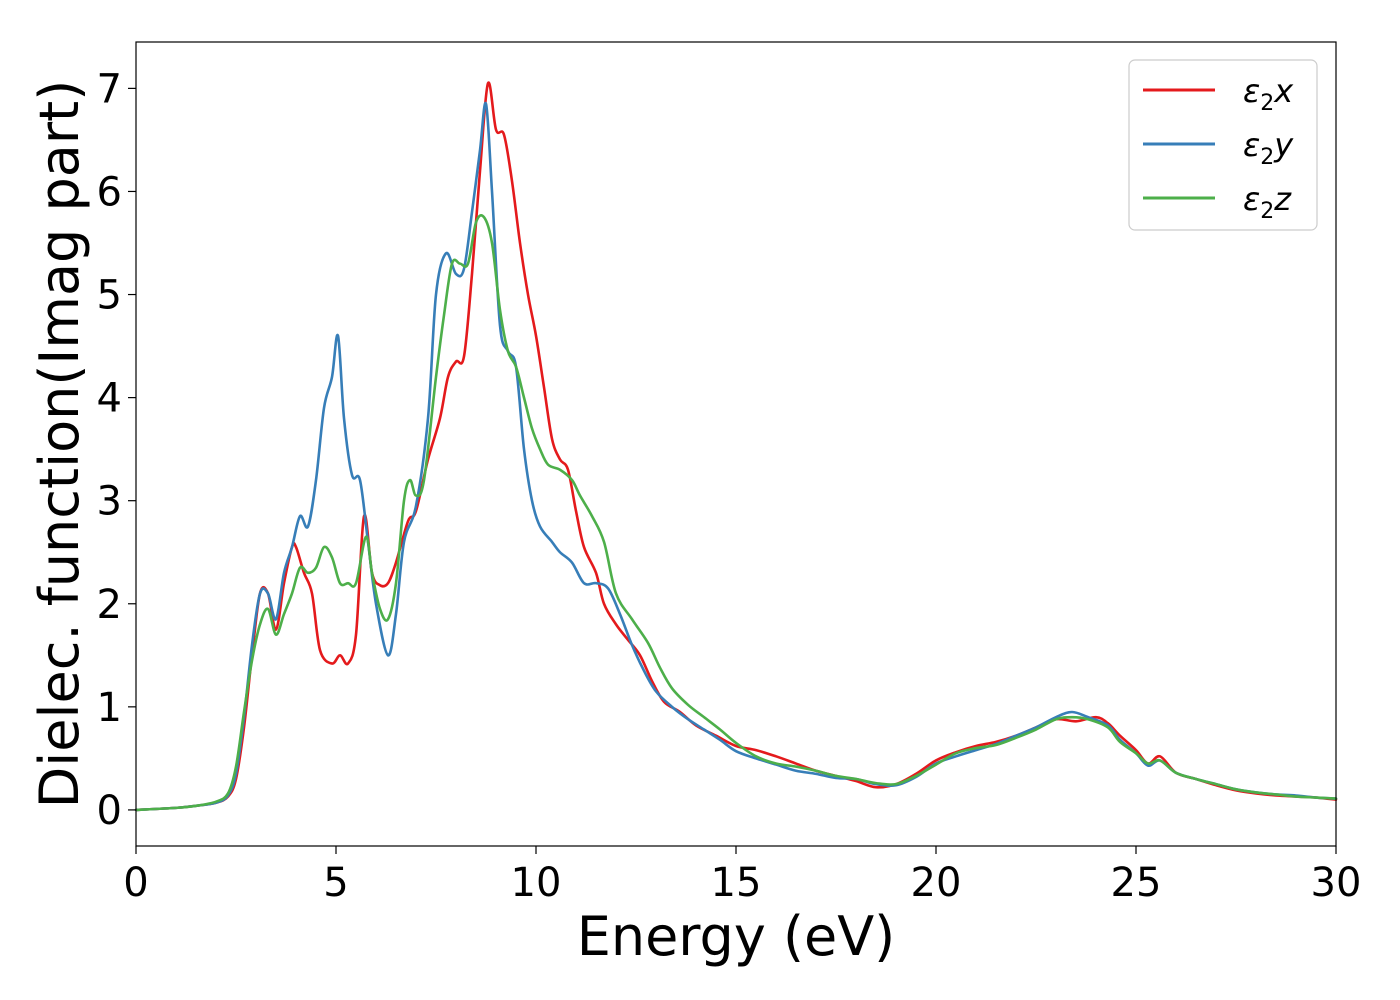  I want to click on y-axis-ticks: 0 1 2 3 4 5 6 7, so click(116, 450).